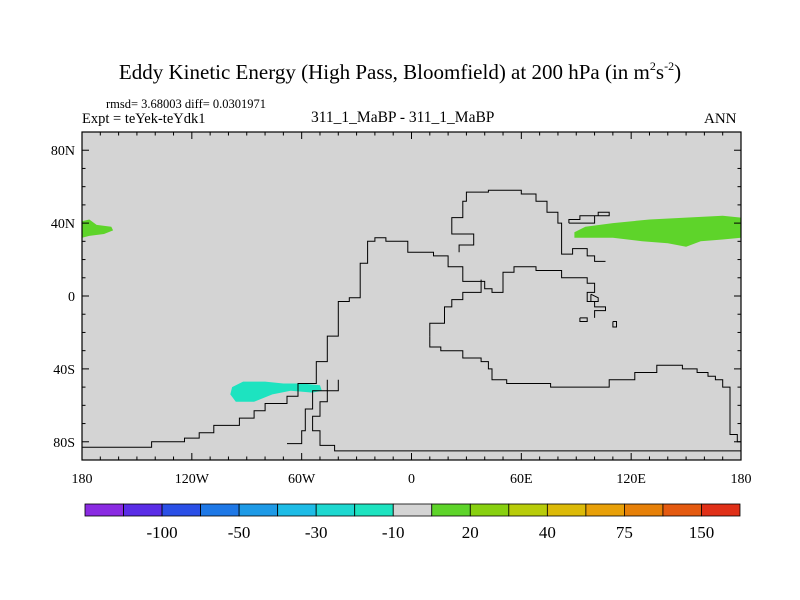 This screenshot has height=600, width=800. Describe the element at coordinates (393, 532) in the screenshot. I see `colorbar-label: -10` at that location.